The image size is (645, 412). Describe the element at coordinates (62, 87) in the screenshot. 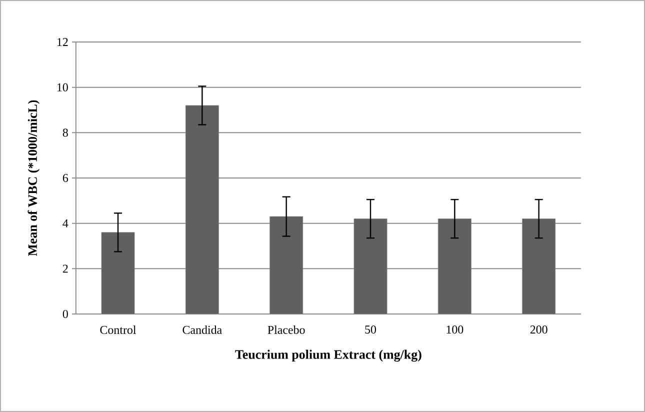

I see `y-tick-label: 10` at that location.